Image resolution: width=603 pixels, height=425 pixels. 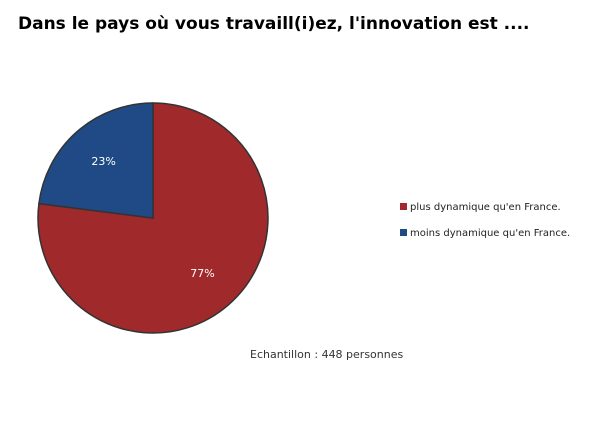 What do you see at coordinates (202, 273) in the screenshot?
I see `data-label: 77%` at bounding box center [202, 273].